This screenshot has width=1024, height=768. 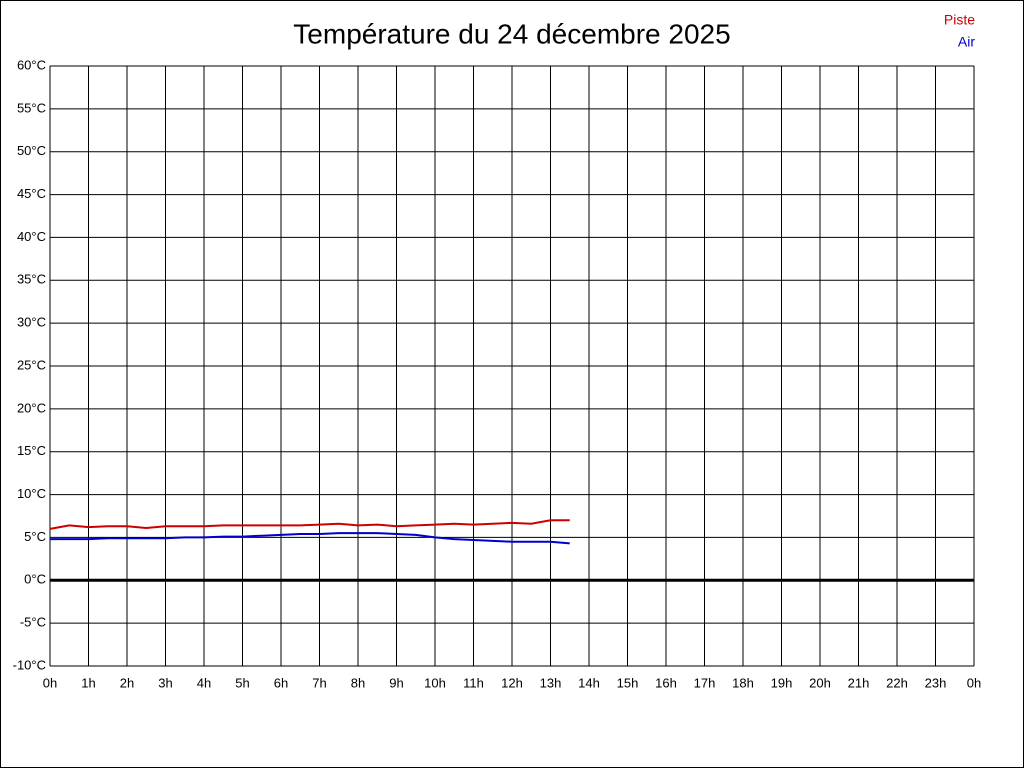 What do you see at coordinates (31, 364) in the screenshot?
I see `y-tick-label: 25°C` at bounding box center [31, 364].